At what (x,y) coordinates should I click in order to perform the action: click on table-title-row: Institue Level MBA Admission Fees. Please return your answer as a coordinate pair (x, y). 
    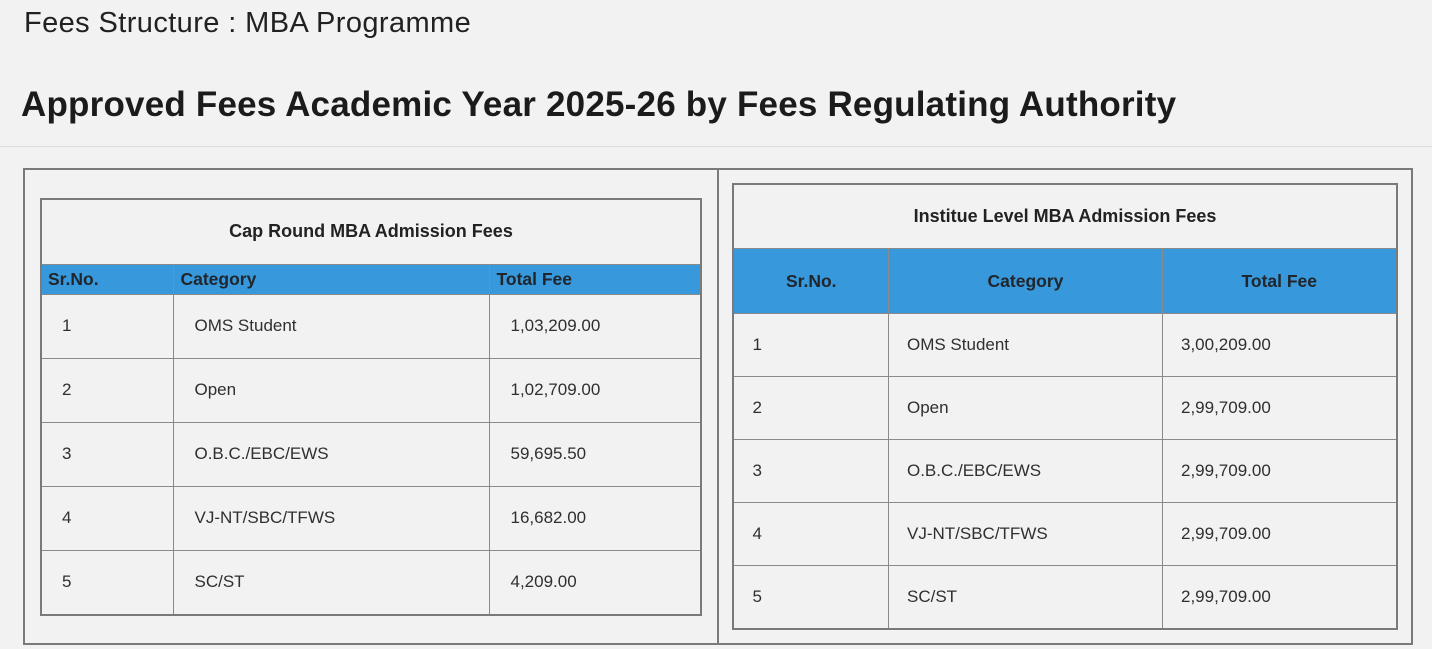
    Looking at the image, I should click on (1065, 216).